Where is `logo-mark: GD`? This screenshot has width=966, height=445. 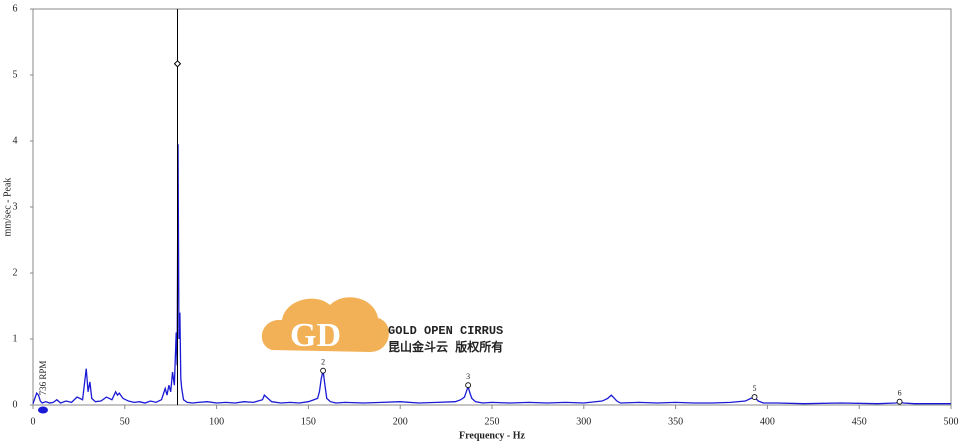 logo-mark: GD is located at coordinates (315, 335).